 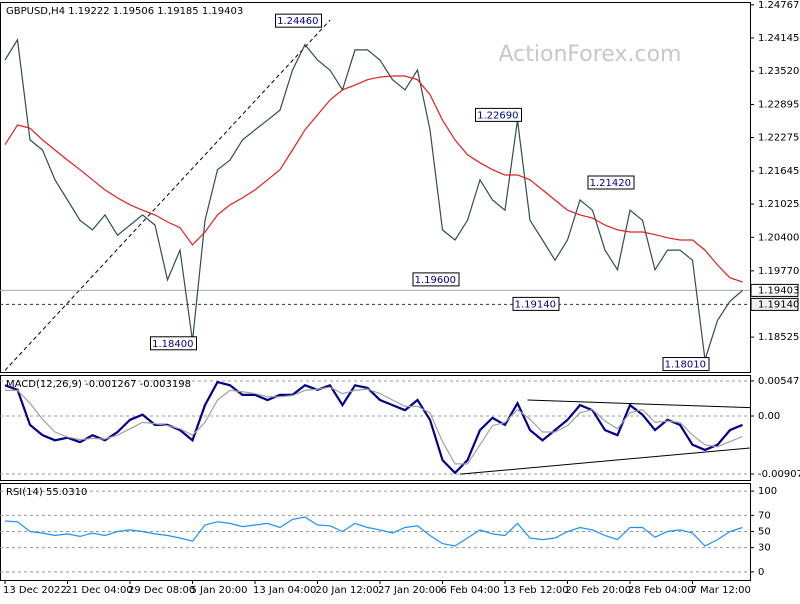 What do you see at coordinates (769, 416) in the screenshot?
I see `y-tick-label: 0.00` at bounding box center [769, 416].